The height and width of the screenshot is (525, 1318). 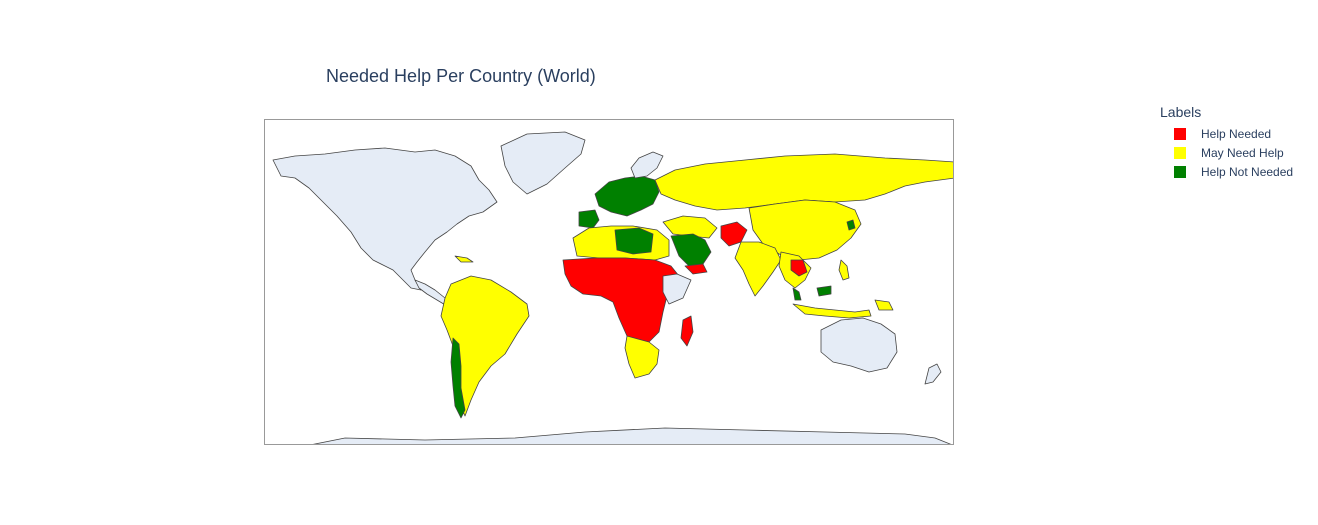 What do you see at coordinates (589, 219) in the screenshot?
I see `region-spain` at bounding box center [589, 219].